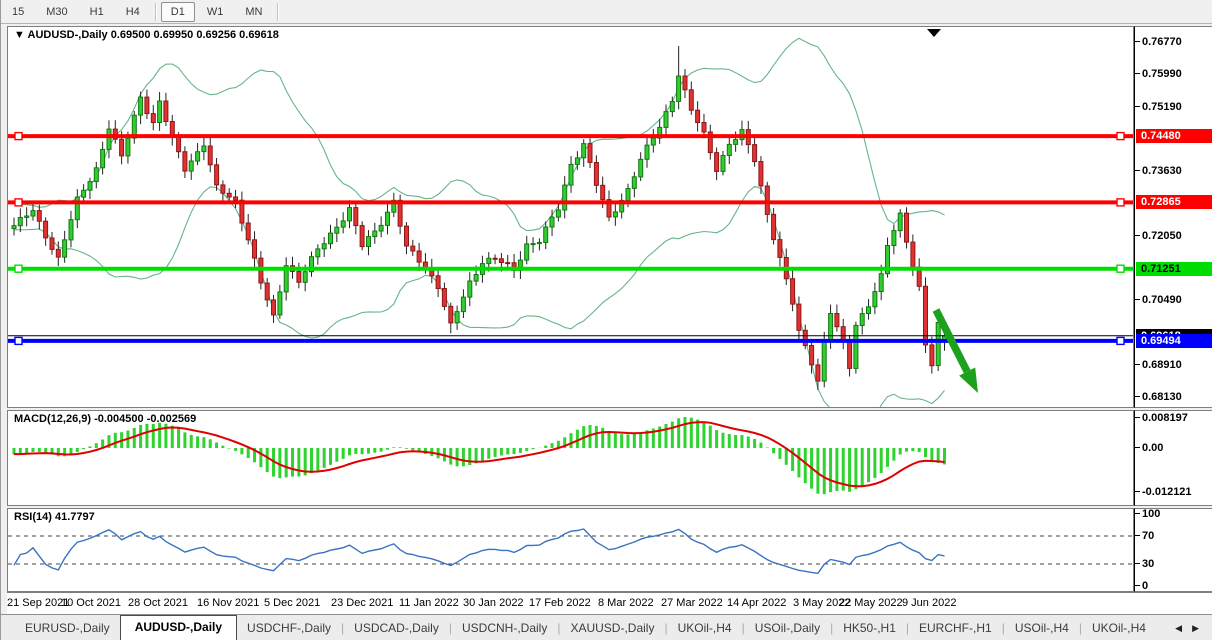 The width and height of the screenshot is (1212, 640). Describe the element at coordinates (158, 603) in the screenshot. I see `date-tick-label: 28 Oct 2021` at that location.